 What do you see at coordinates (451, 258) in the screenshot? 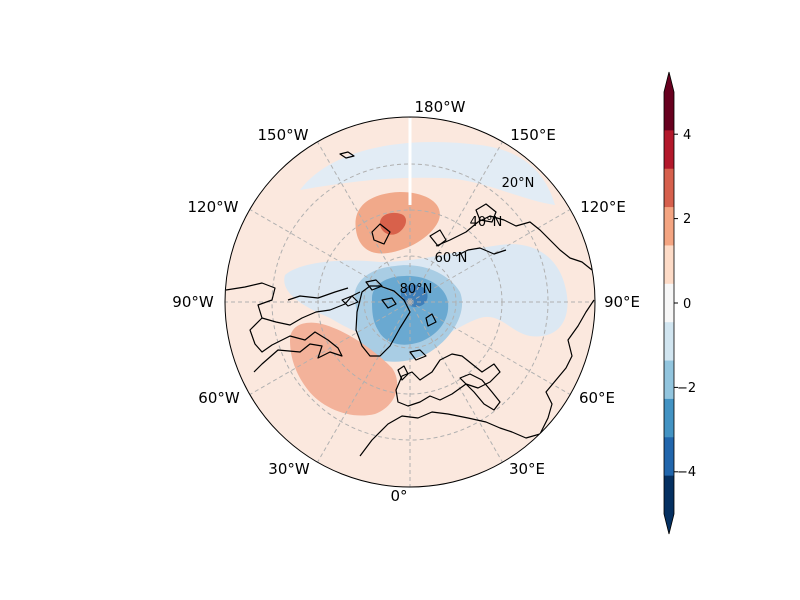
I see `lat-label-60n: 60°N` at bounding box center [451, 258].